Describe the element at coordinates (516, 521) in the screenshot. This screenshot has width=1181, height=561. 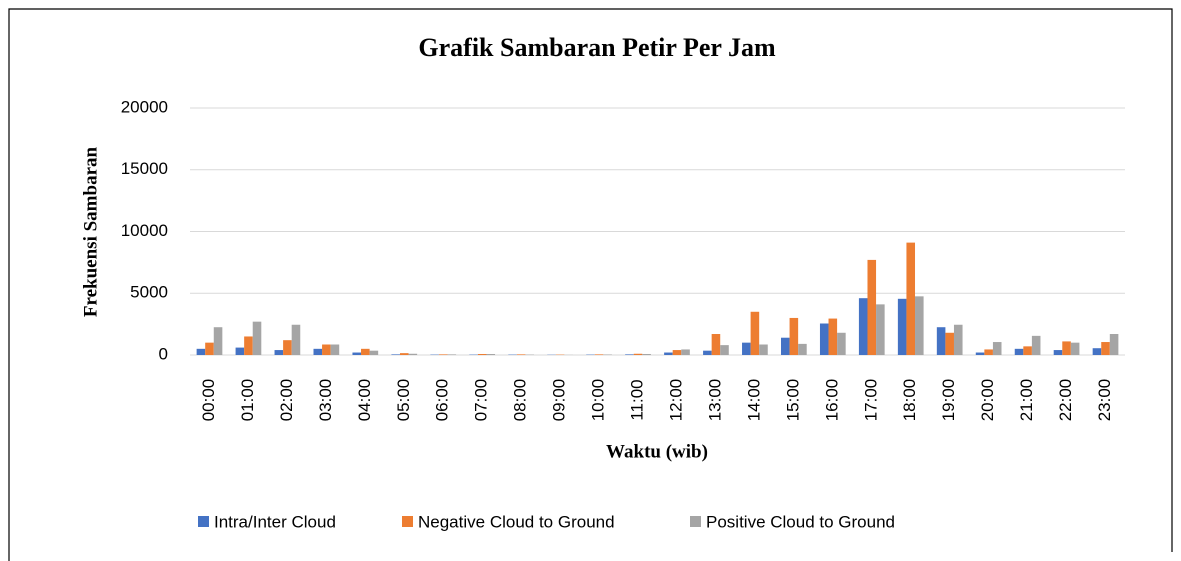
I see `legend-label: Negative Cloud to Ground` at that location.